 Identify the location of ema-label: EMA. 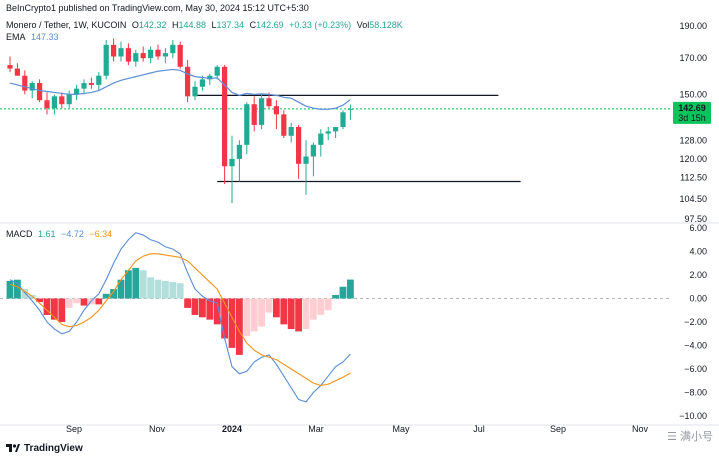
(16, 37).